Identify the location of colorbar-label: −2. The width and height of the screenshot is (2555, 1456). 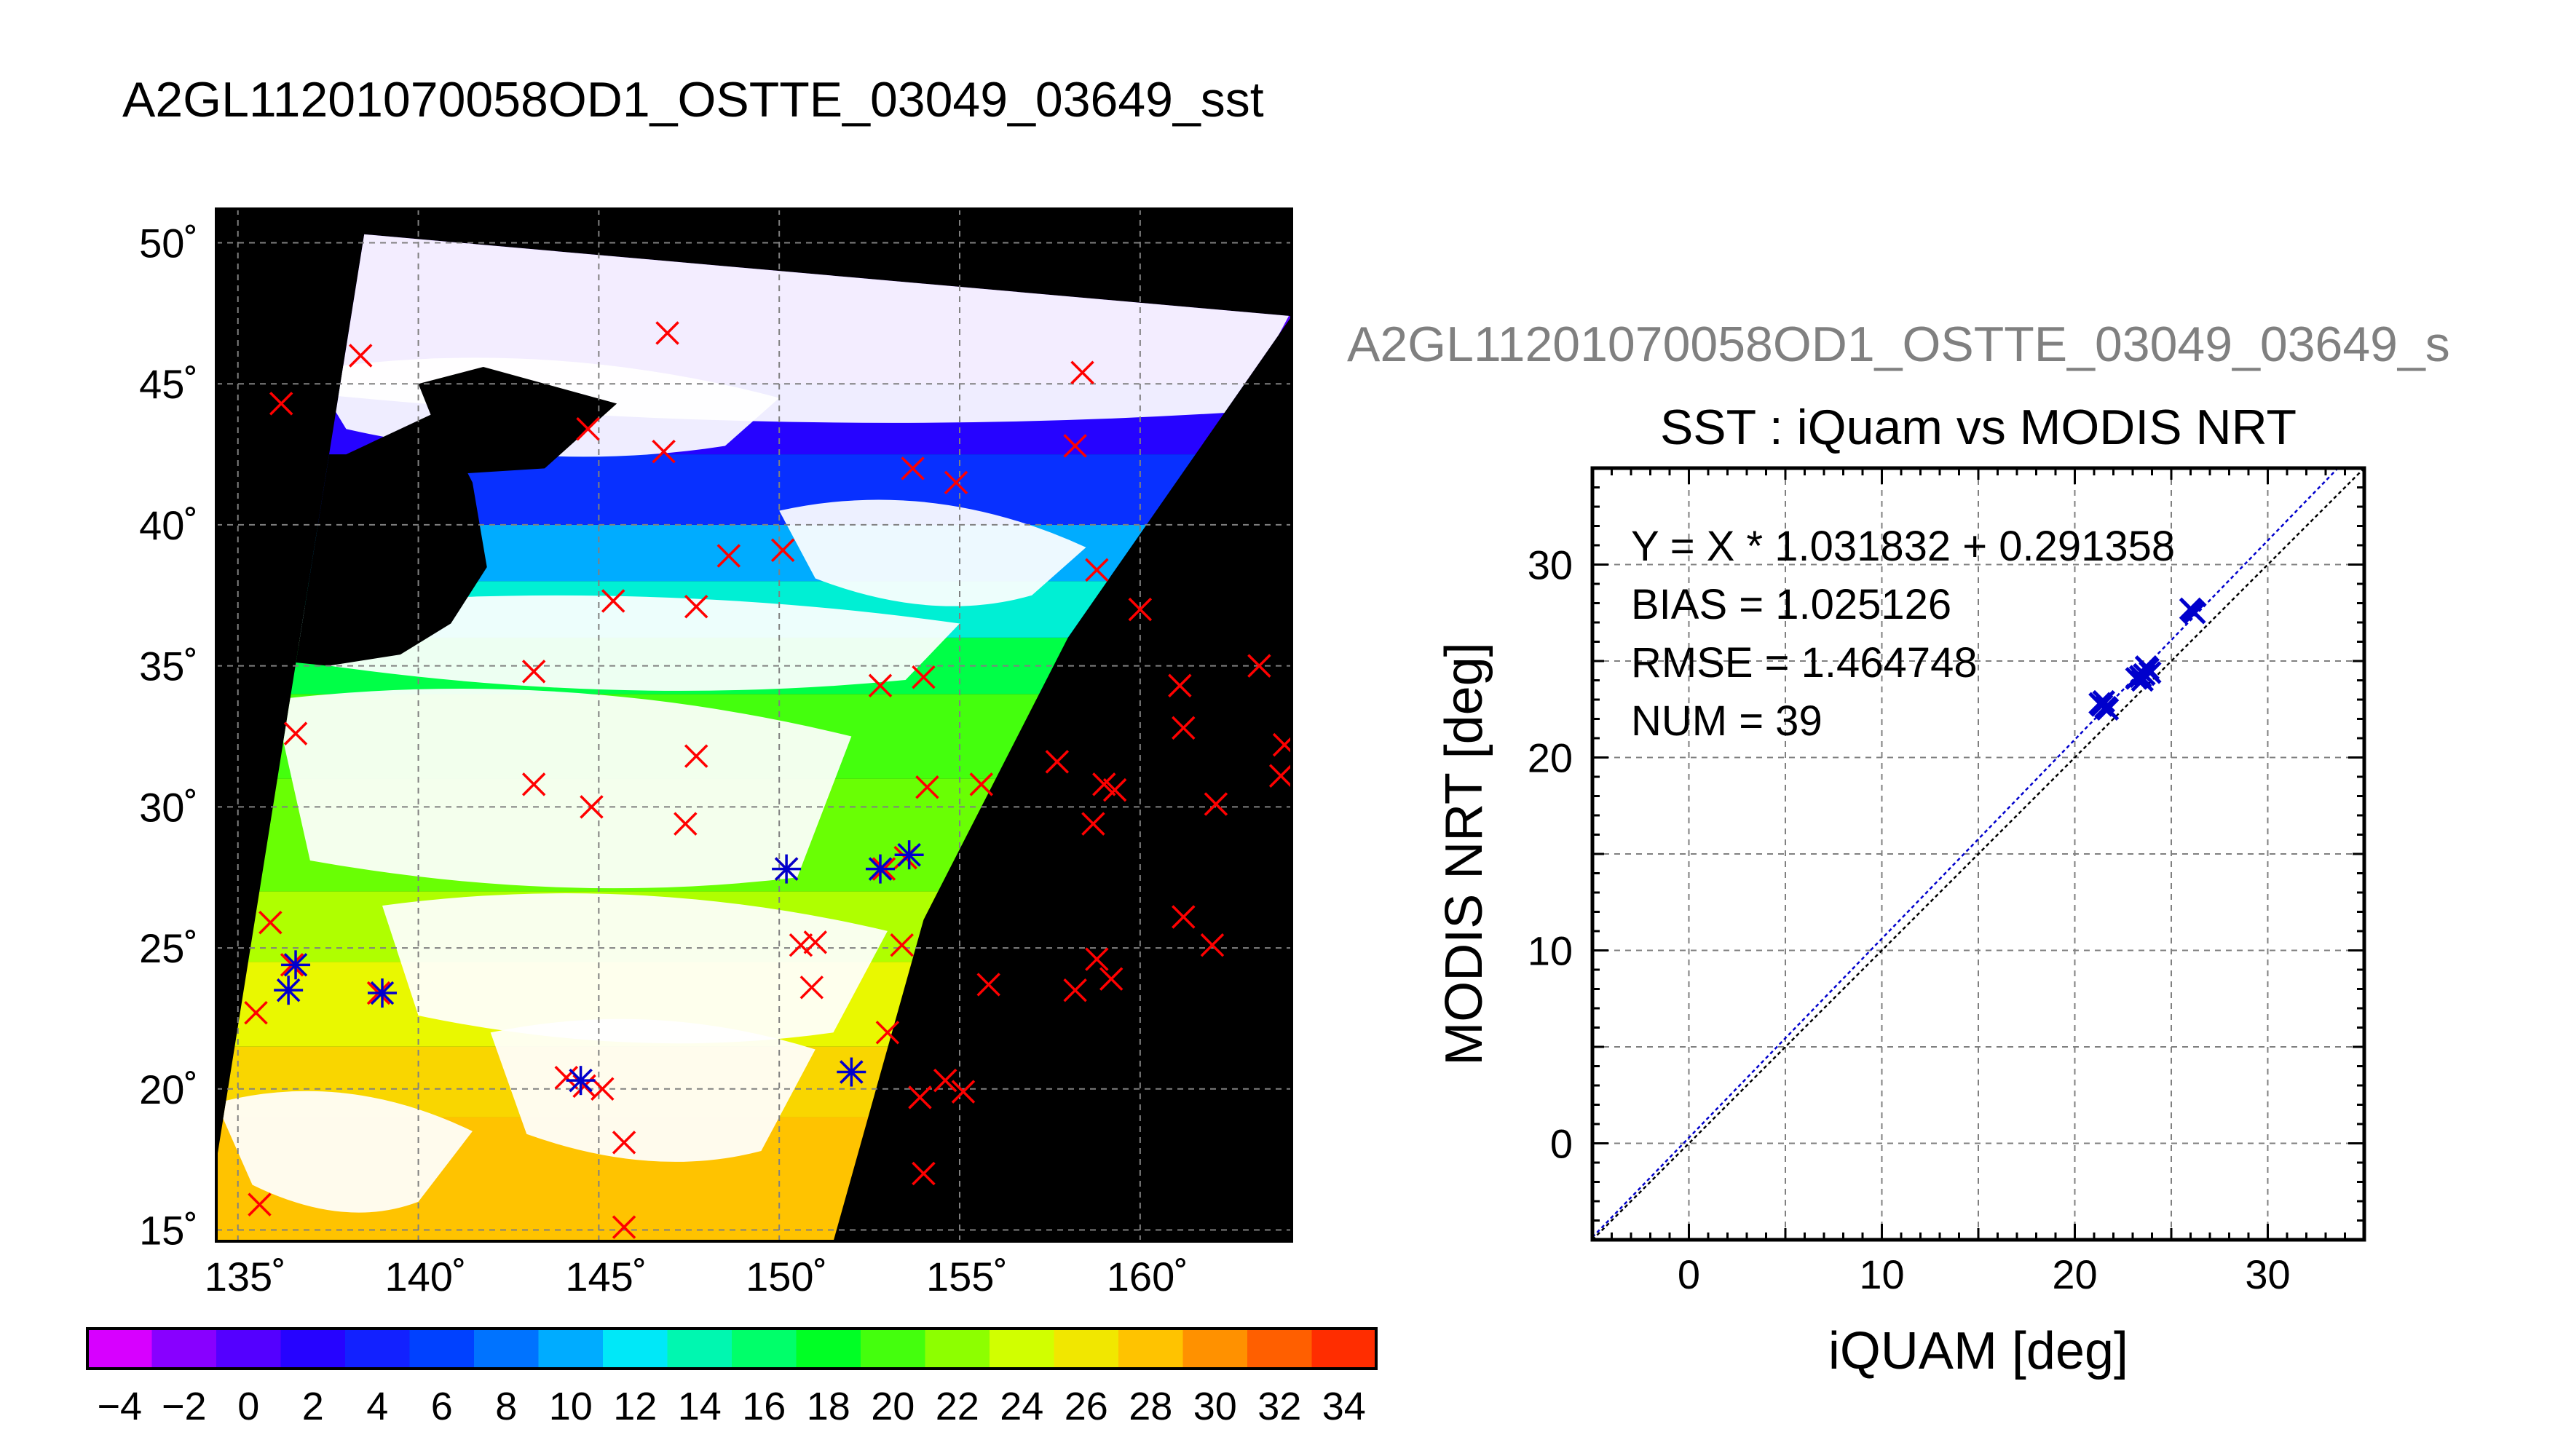
(184, 1406).